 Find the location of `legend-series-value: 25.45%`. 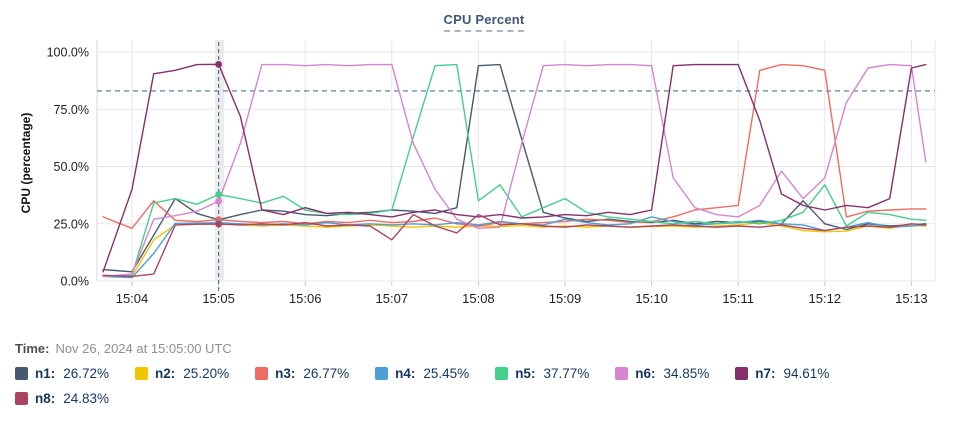

legend-series-value: 25.45% is located at coordinates (446, 373).